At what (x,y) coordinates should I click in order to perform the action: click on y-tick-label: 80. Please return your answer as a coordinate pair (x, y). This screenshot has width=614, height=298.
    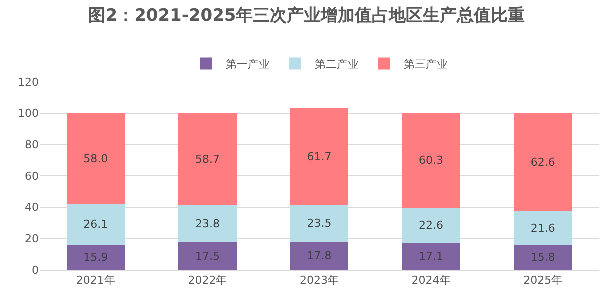
    Looking at the image, I should click on (32, 145).